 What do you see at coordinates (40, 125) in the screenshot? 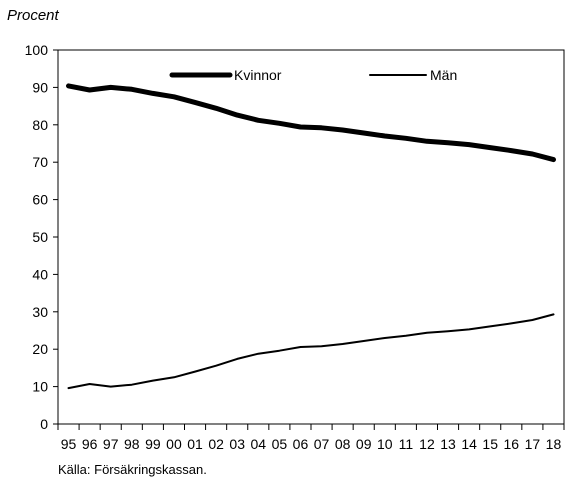
I see `y-tick-label: 80` at bounding box center [40, 125].